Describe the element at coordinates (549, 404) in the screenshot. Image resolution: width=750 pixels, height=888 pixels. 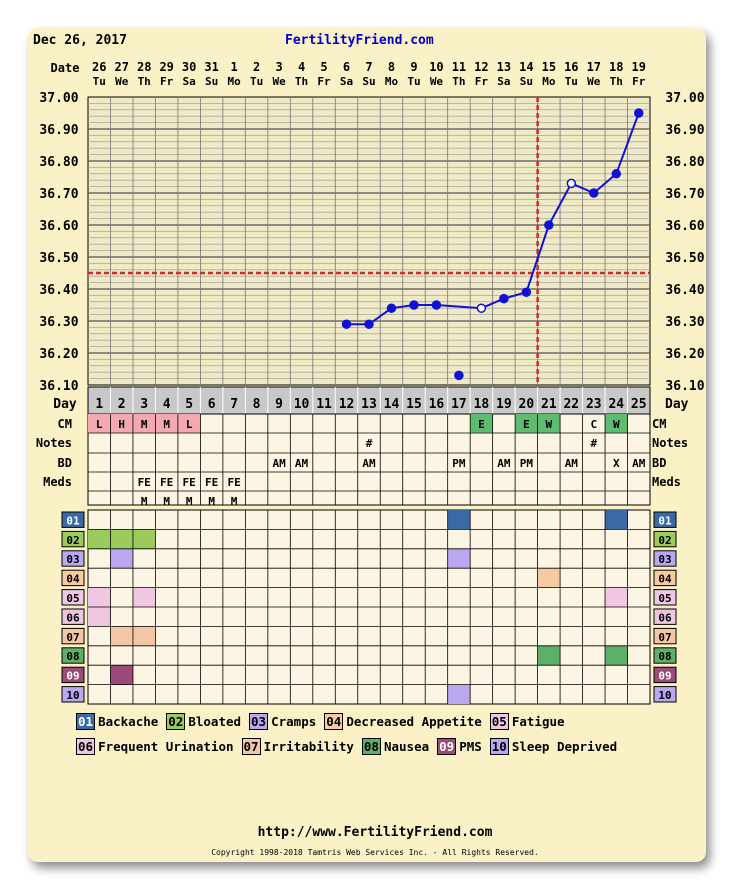
I see `day-number: 21` at that location.